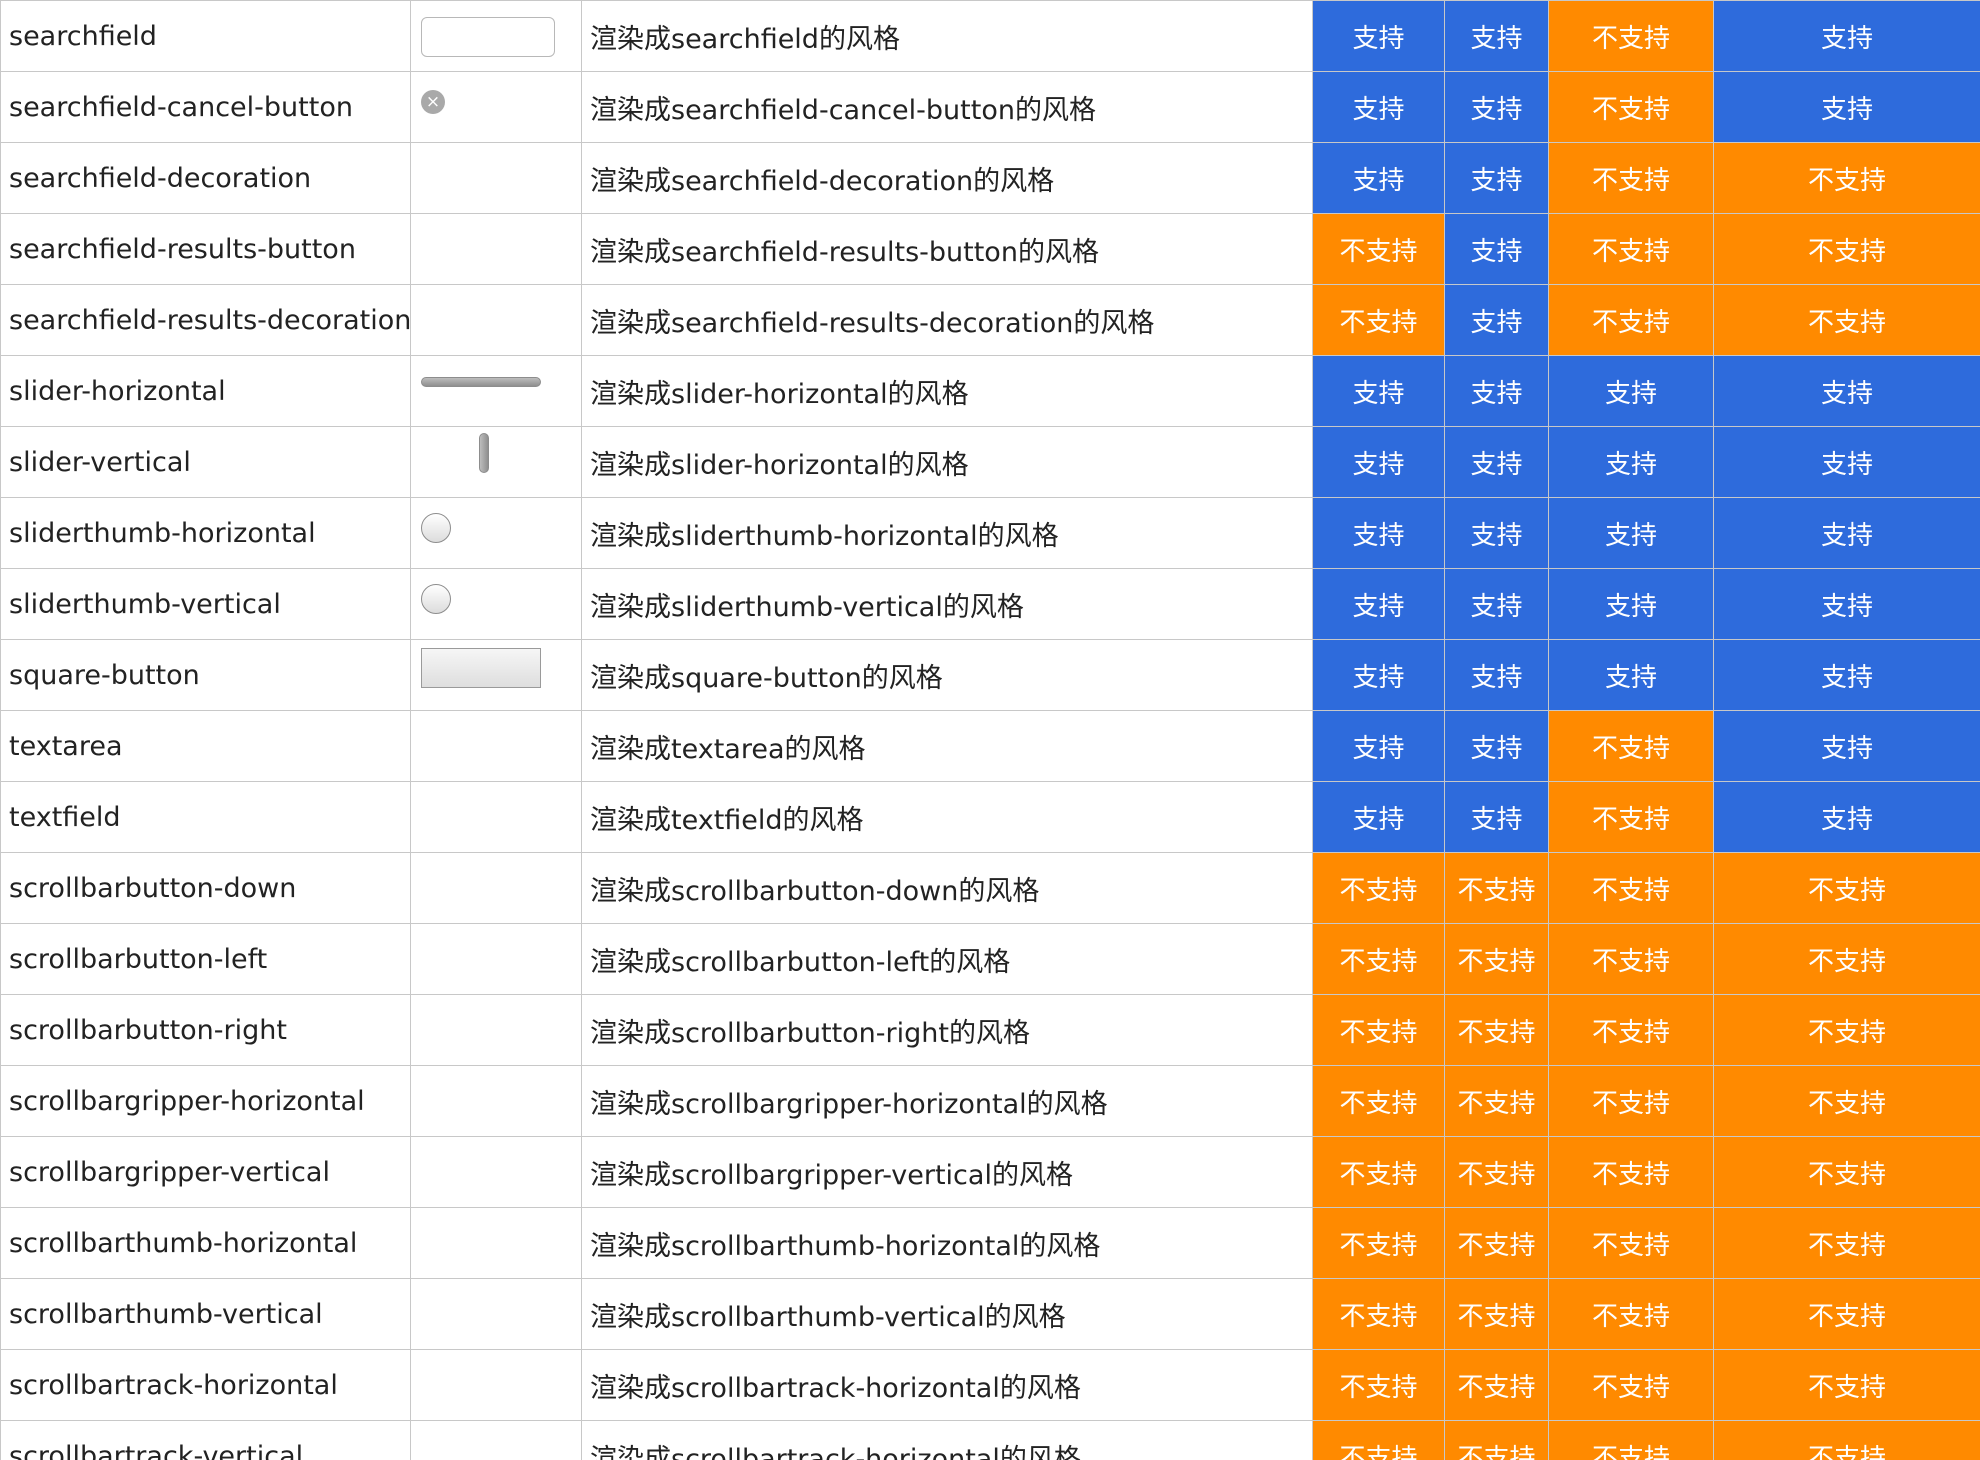 This screenshot has height=1460, width=1980. Describe the element at coordinates (947, 249) in the screenshot. I see `description-cell: 渲染成searchfield-results-button的风格` at that location.